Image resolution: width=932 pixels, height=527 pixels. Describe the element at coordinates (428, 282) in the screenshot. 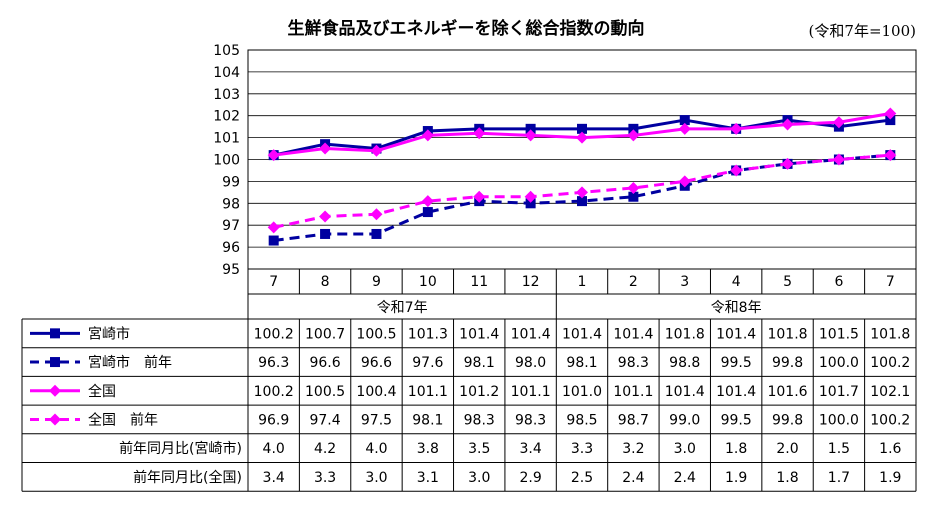

I see `x-tick-label: 10` at that location.